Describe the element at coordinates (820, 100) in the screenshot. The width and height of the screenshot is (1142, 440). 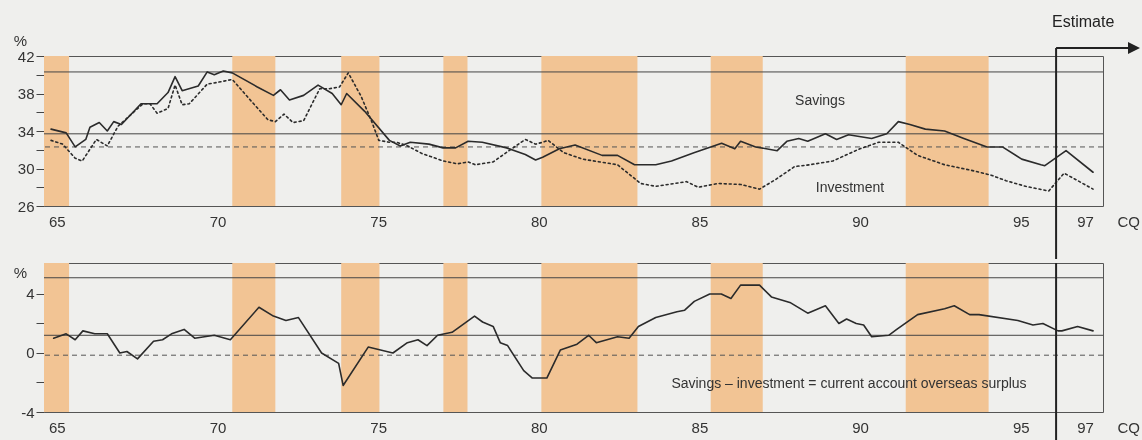
I see `annotation: Savings` at that location.